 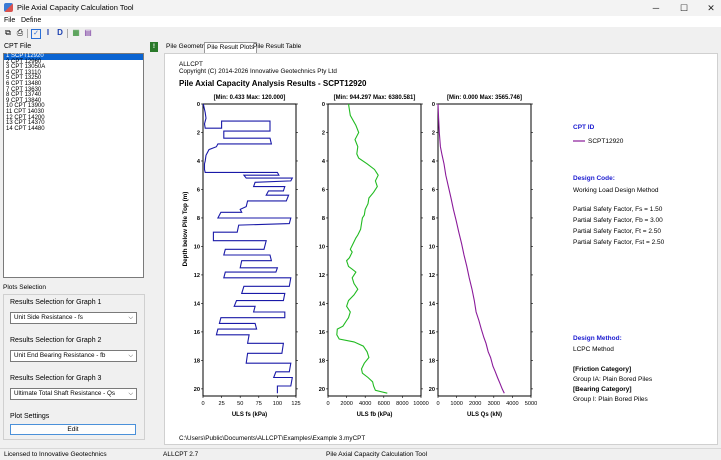 I want to click on table-icon: ▦, so click(x=76, y=32).